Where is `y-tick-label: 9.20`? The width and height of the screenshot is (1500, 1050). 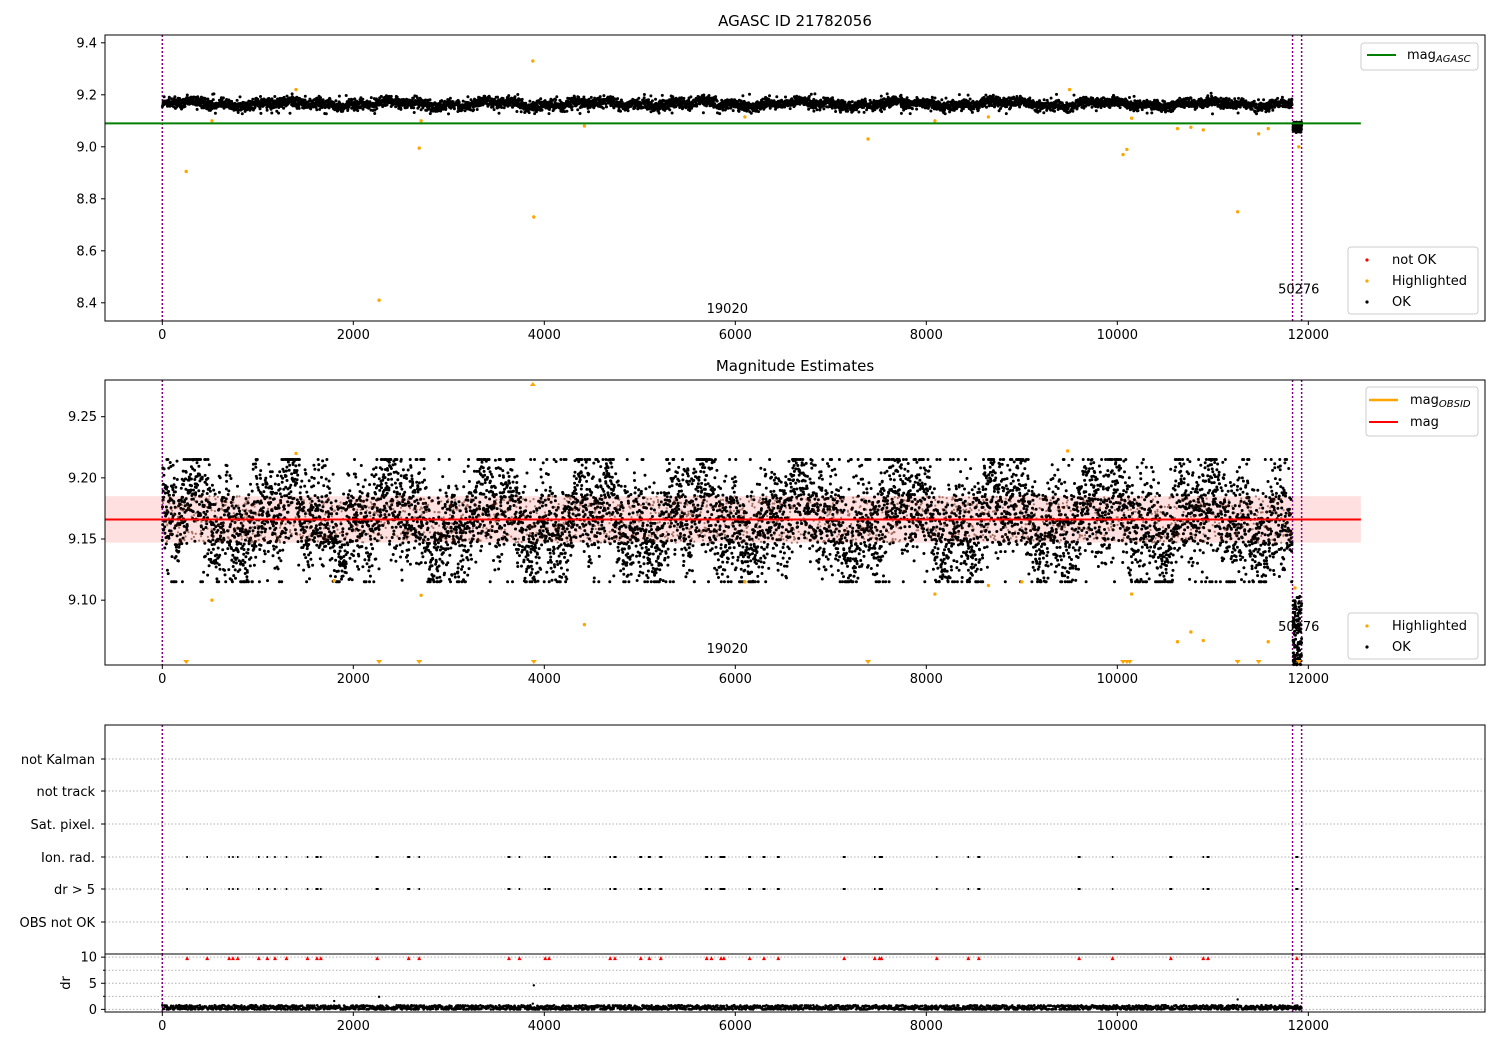 y-tick-label: 9.20 is located at coordinates (82, 478).